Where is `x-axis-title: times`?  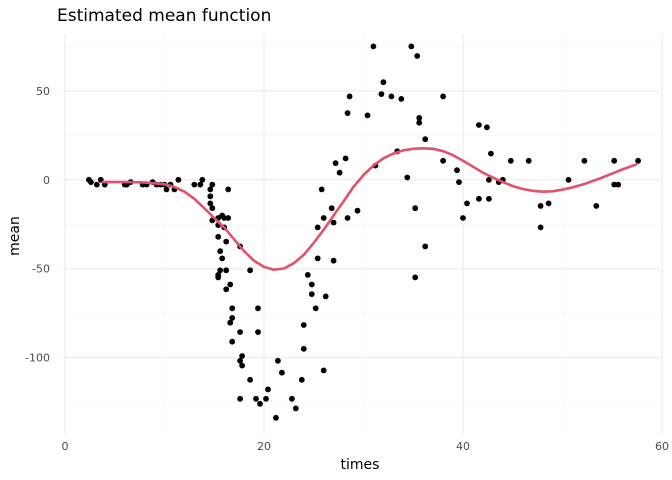 x-axis-title: times is located at coordinates (360, 465).